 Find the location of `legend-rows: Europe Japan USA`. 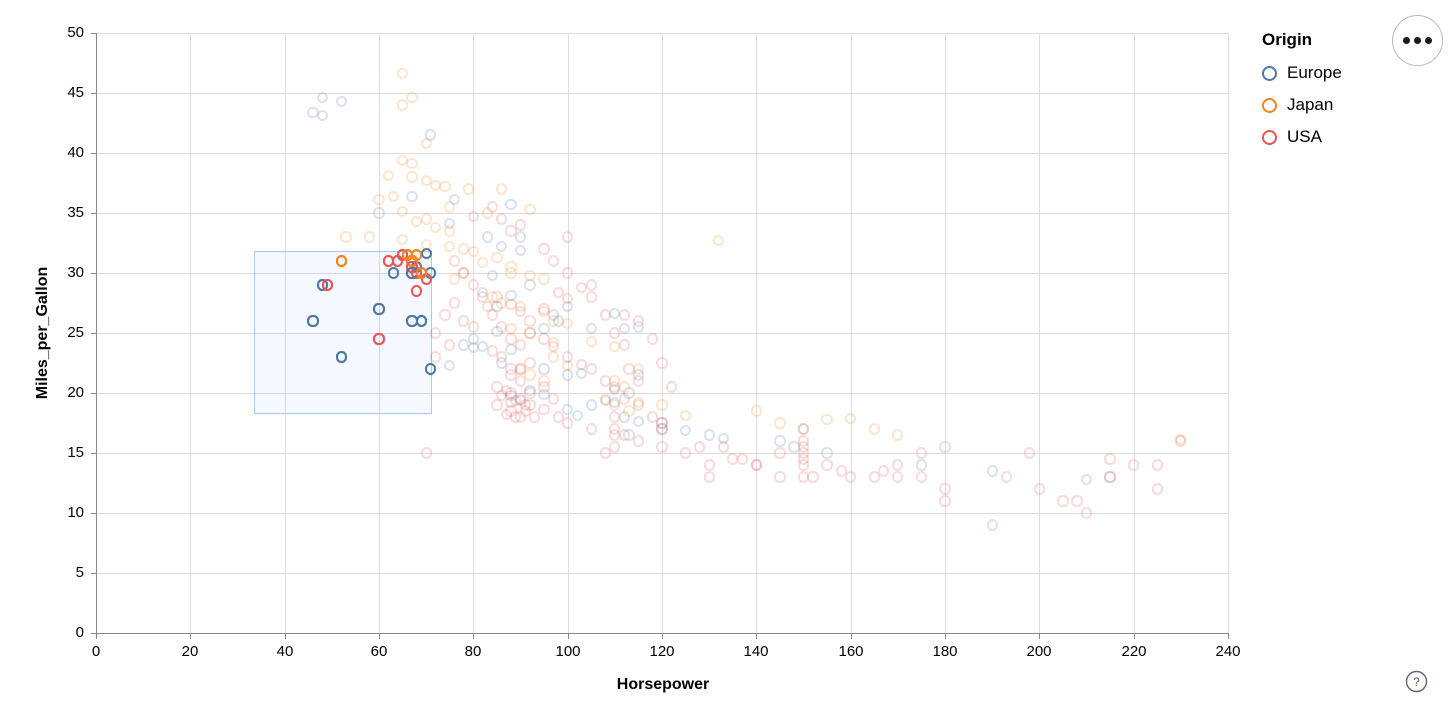

legend-rows: Europe Japan USA is located at coordinates (1337, 105).